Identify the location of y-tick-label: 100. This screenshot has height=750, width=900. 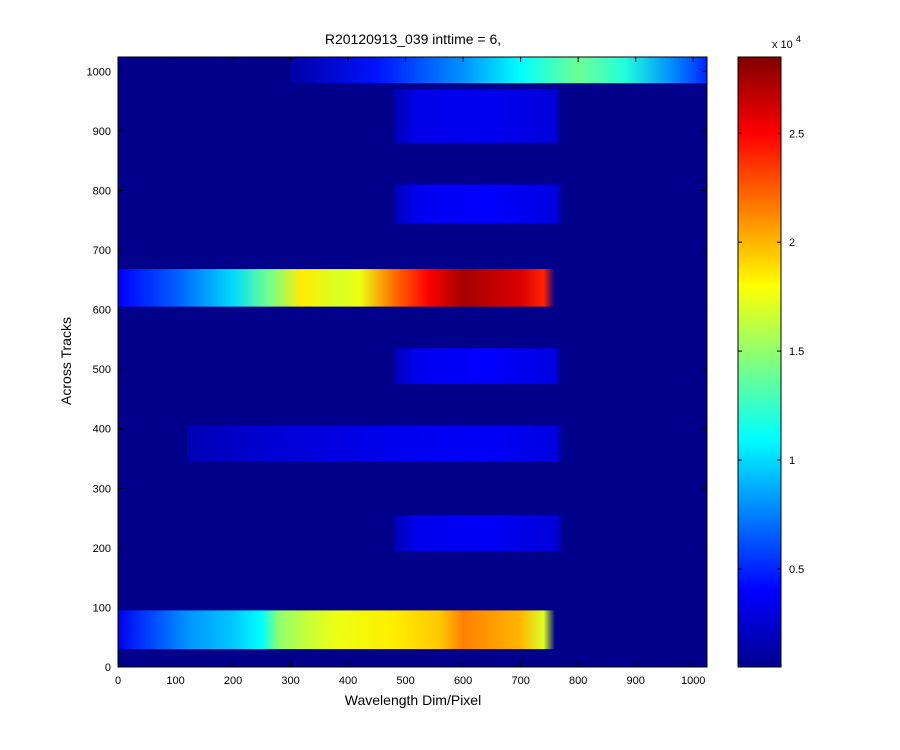
(102, 608).